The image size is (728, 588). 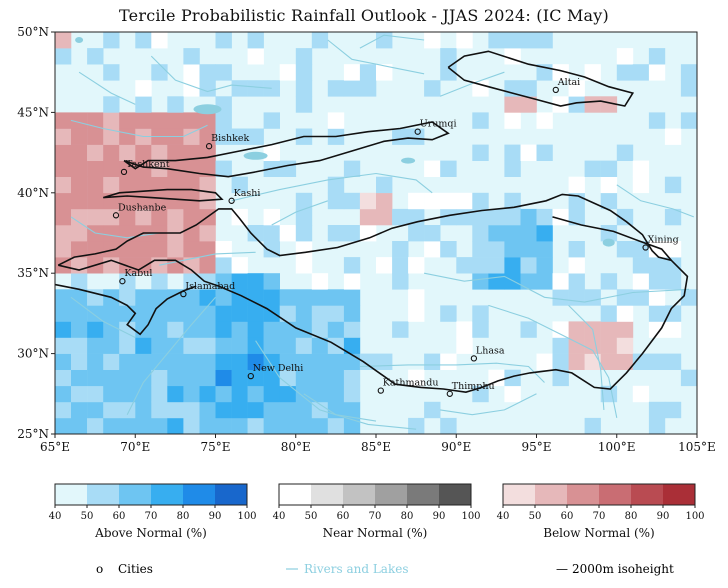 What do you see at coordinates (411, 383) in the screenshot?
I see `city-label: Kathmandu` at bounding box center [411, 383].